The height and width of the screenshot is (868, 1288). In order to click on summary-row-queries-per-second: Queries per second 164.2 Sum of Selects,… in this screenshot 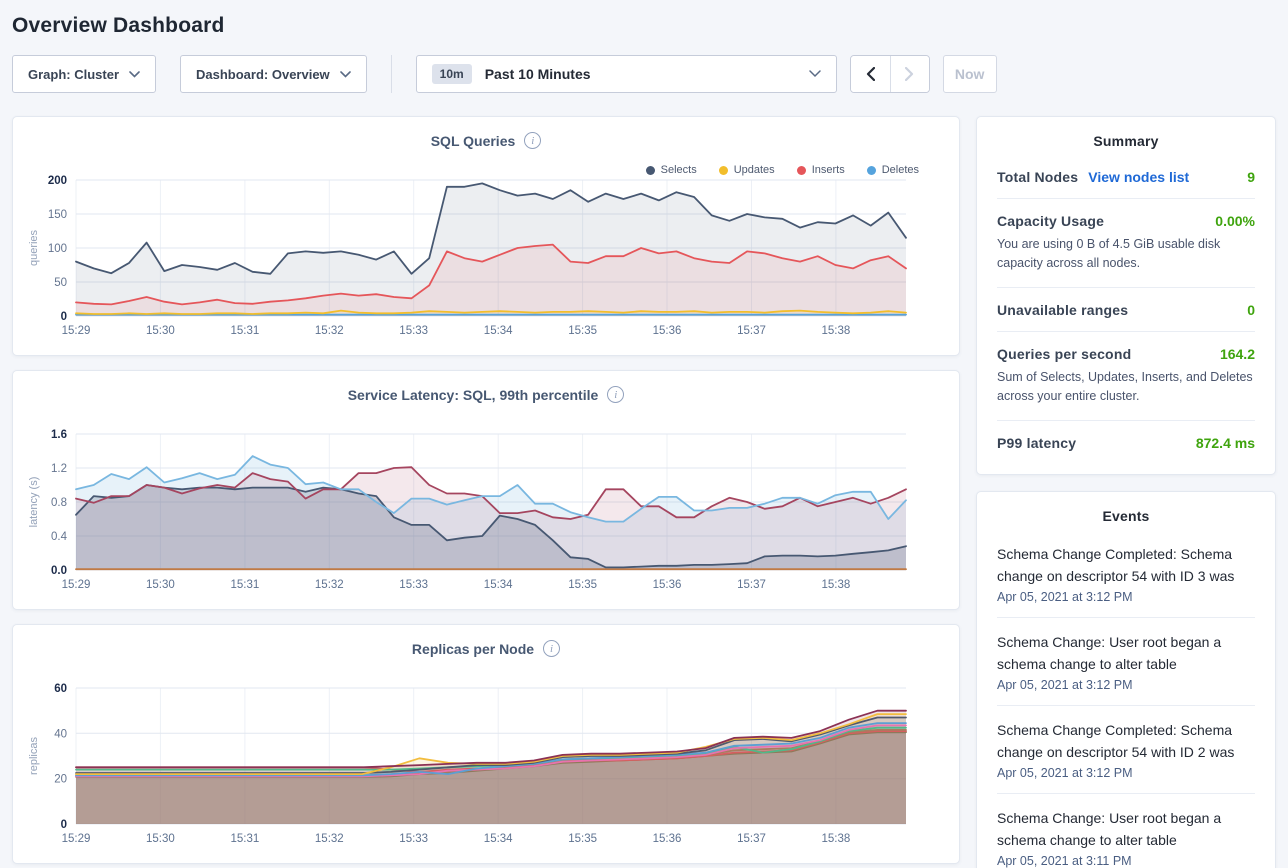, I will do `click(1126, 375)`.